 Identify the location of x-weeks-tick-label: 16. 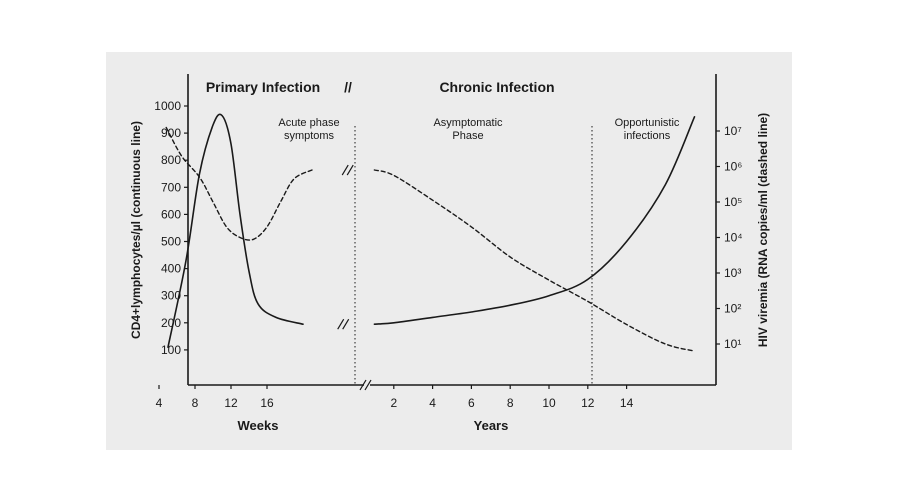
(267, 403).